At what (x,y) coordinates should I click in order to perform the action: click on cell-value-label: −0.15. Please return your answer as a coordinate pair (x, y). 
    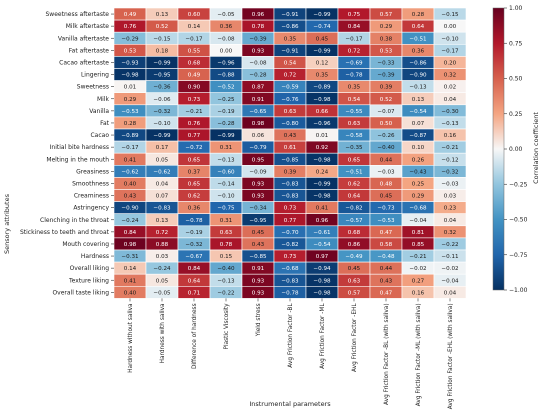
    Looking at the image, I should click on (450, 15).